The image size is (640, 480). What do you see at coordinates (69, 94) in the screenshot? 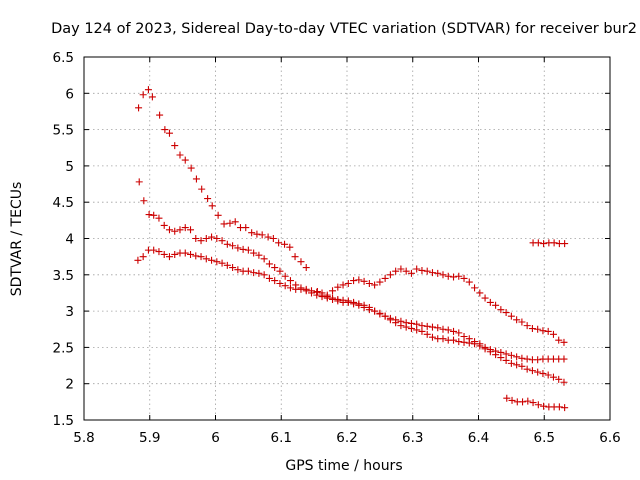
I see `y-tick-label: 6` at bounding box center [69, 94].